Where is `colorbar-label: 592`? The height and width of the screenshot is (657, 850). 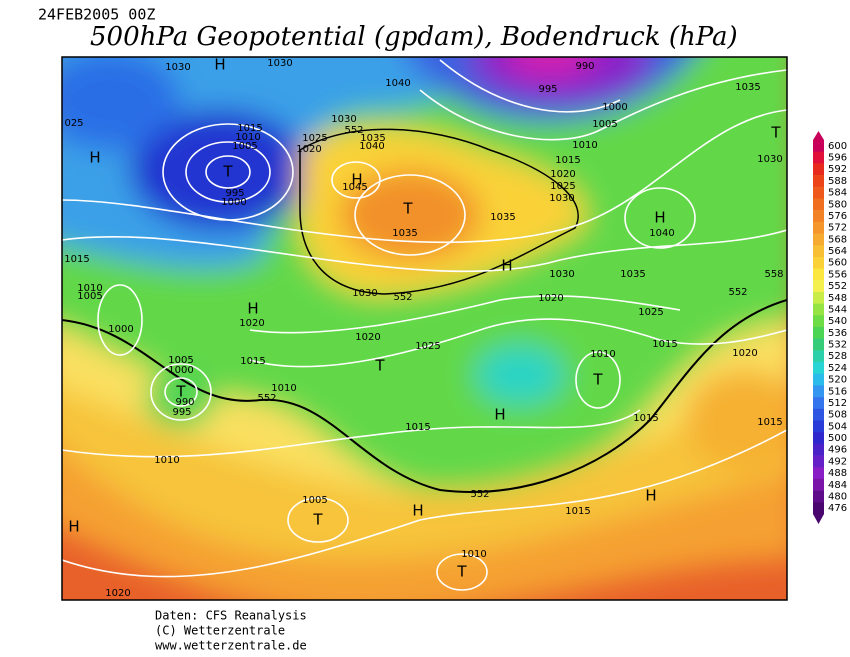 colorbar-label: 592 is located at coordinates (837, 169).